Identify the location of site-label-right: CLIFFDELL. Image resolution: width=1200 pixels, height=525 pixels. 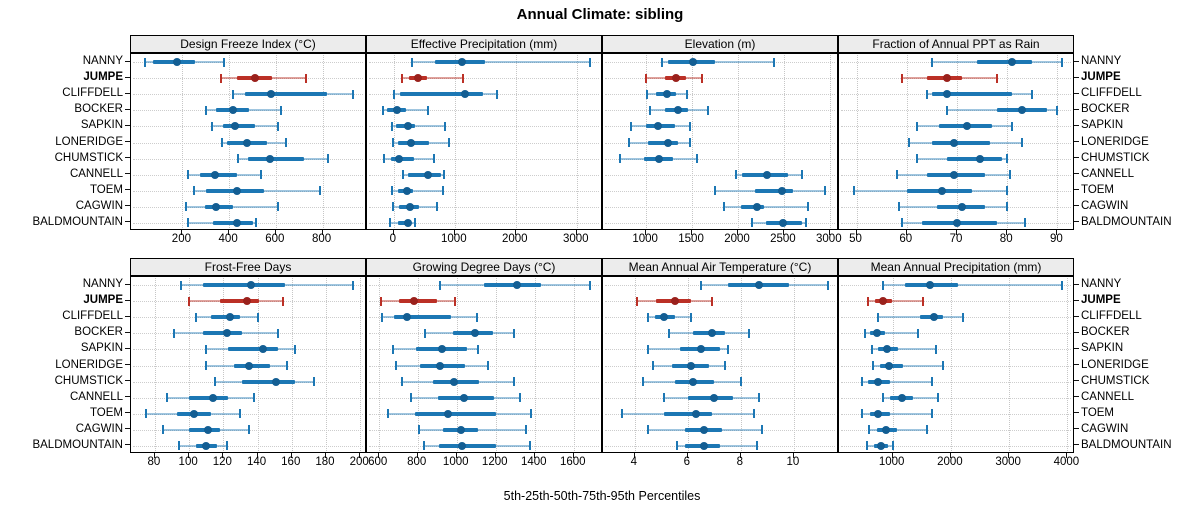
(1111, 316).